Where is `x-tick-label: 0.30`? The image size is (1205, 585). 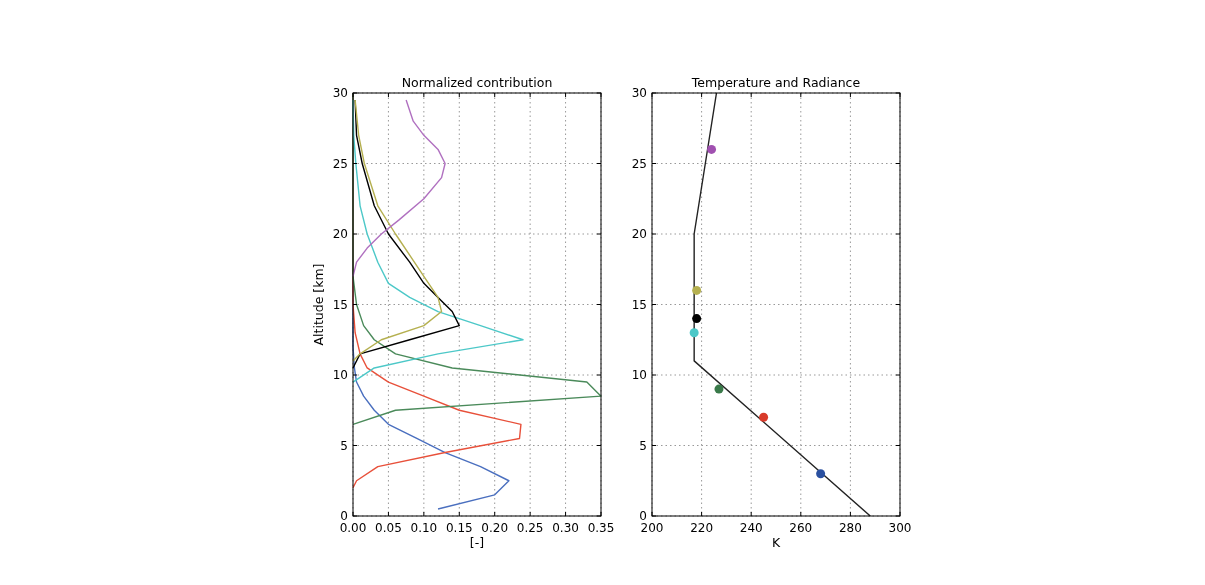
x-tick-label: 0.30 is located at coordinates (565, 528).